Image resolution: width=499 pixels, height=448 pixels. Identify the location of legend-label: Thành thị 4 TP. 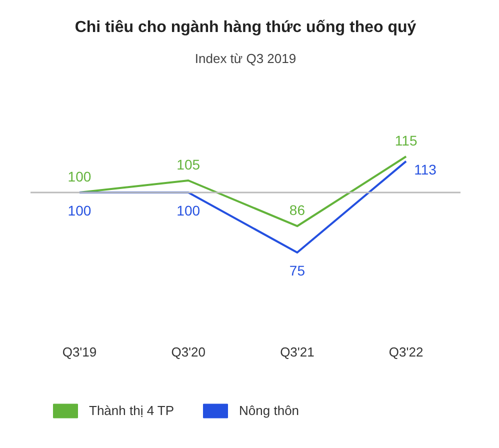
(131, 410).